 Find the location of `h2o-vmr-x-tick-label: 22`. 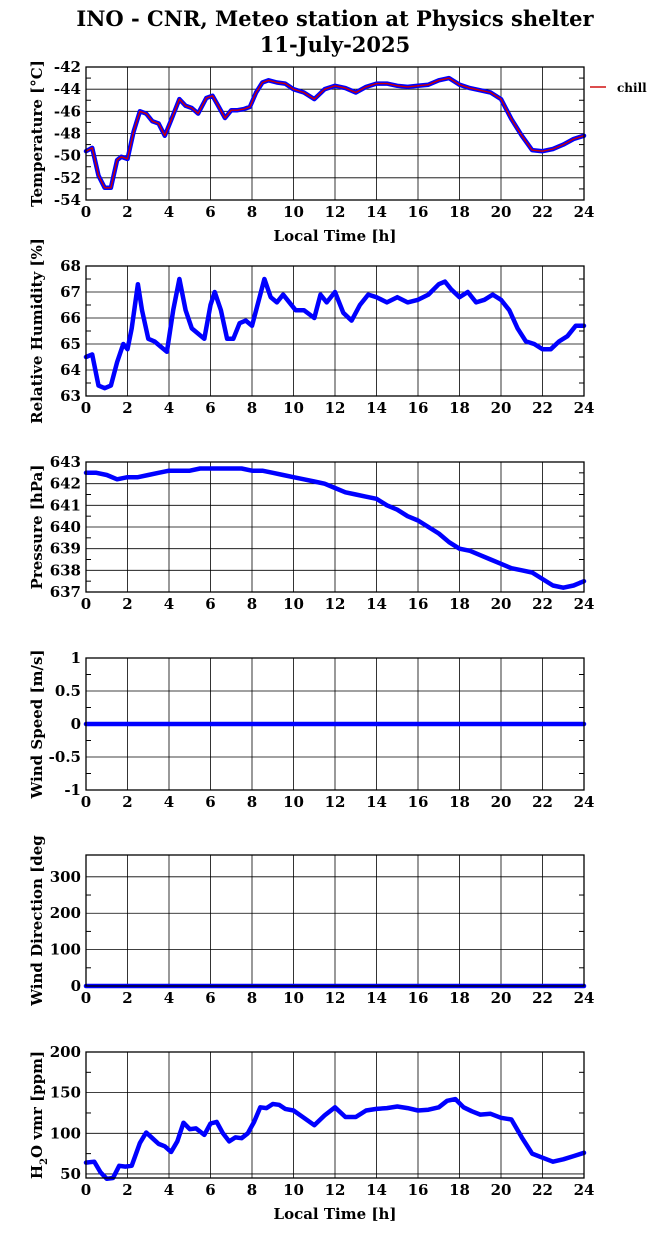

h2o-vmr-x-tick-label: 22 is located at coordinates (542, 1190).